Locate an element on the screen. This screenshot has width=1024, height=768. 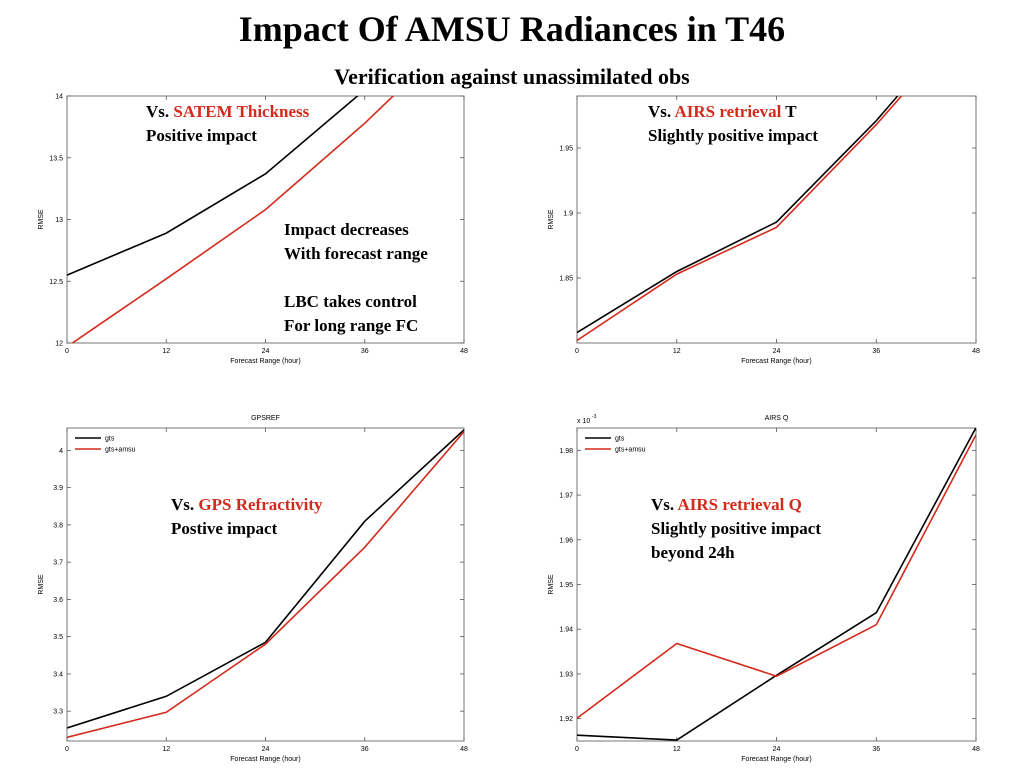
plot-frame is located at coordinates (776, 219).